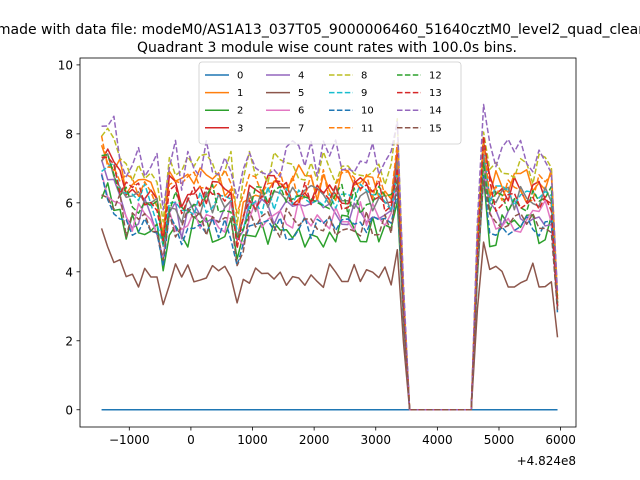 This screenshot has height=480, width=640. Describe the element at coordinates (364, 93) in the screenshot. I see `legend-label-9: 9` at that location.